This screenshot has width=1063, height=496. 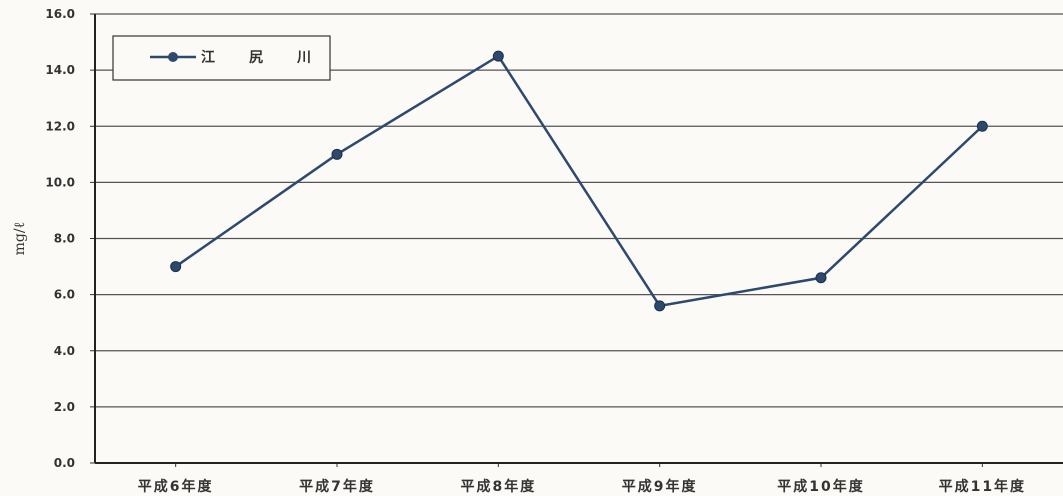 I want to click on x-tick-label: 平成6年度, so click(x=176, y=486).